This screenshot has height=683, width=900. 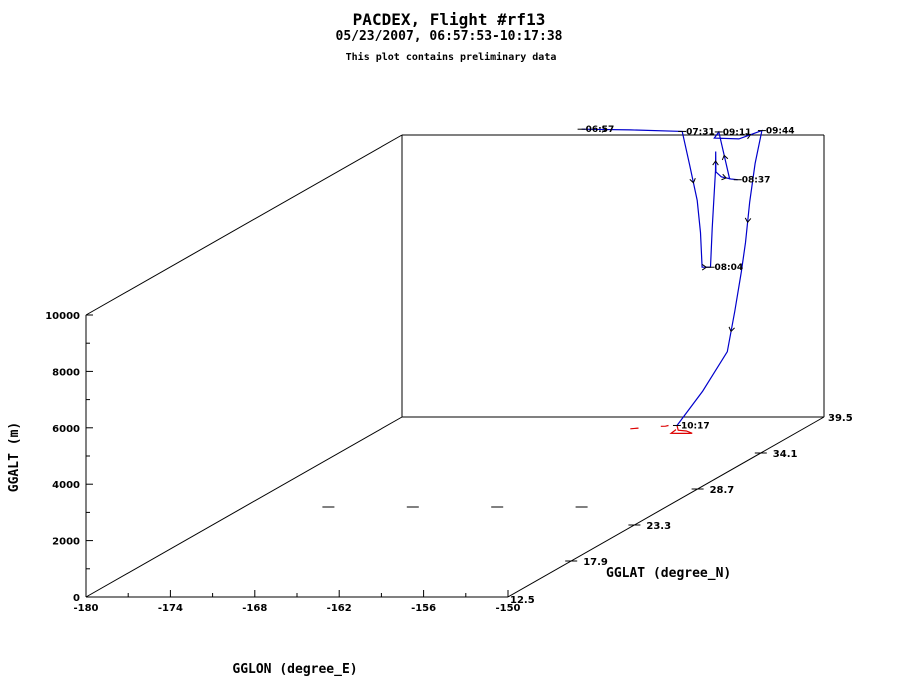 What do you see at coordinates (62, 316) in the screenshot?
I see `z-tick-label: 10000` at bounding box center [62, 316].